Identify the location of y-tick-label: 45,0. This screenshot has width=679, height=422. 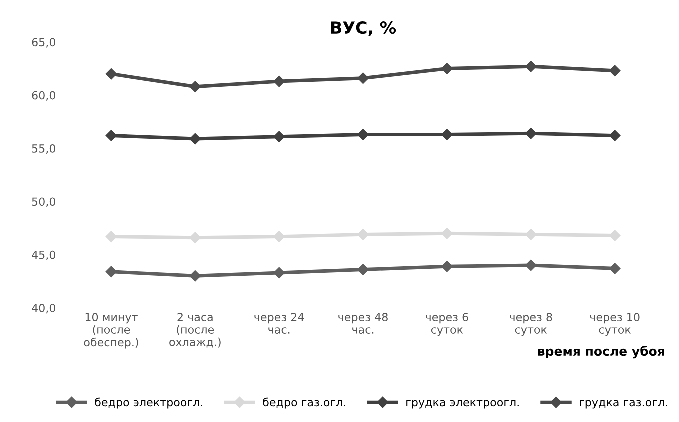
(44, 255).